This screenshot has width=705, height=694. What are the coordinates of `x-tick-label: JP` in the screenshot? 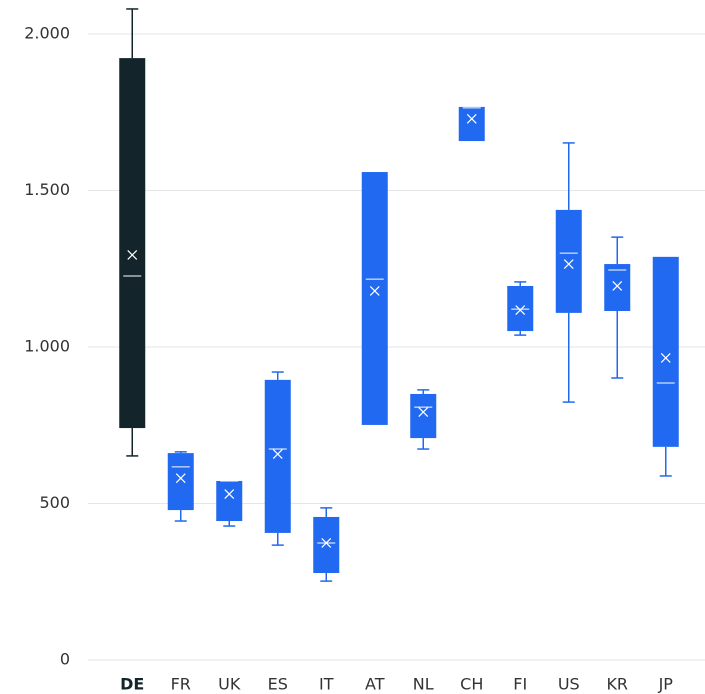 It's located at (666, 684).